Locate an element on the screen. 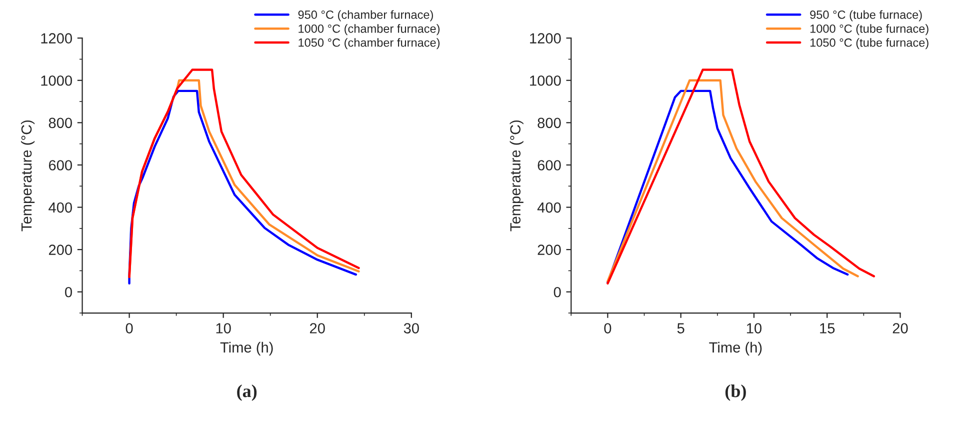 The height and width of the screenshot is (423, 968). legend-label: 950 °C (tube furnace) is located at coordinates (866, 16).